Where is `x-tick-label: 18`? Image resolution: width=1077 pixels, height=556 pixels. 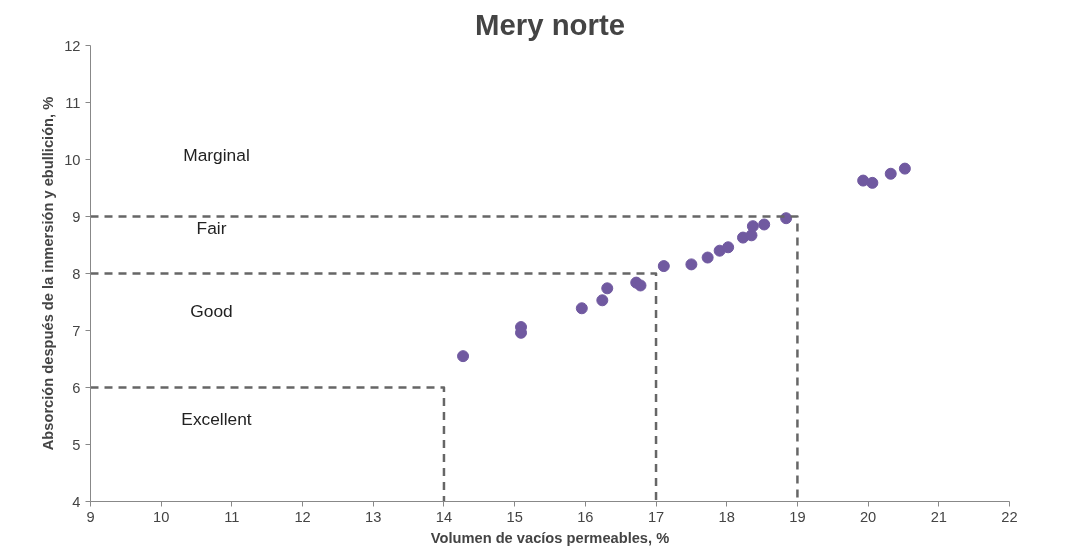 x-tick-label: 18 is located at coordinates (726, 516).